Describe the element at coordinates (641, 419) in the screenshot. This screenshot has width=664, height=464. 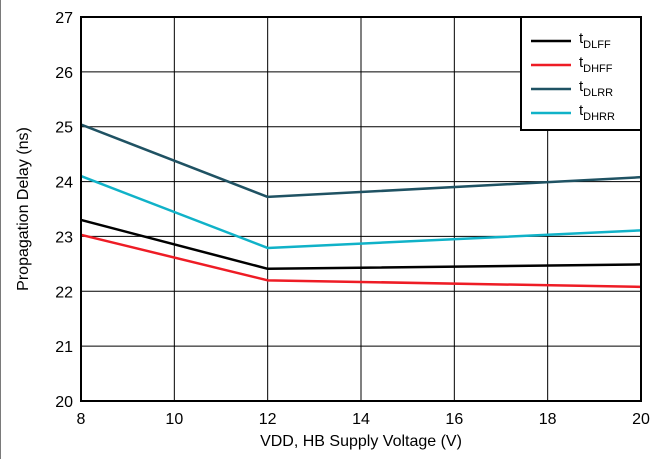
I see `x-tick-label: 20` at that location.